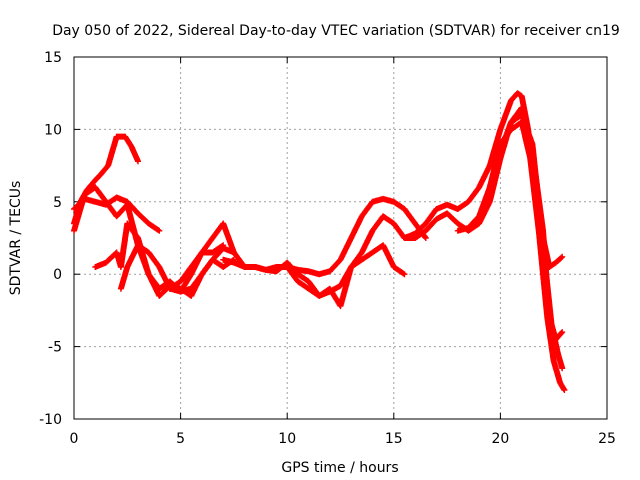 The height and width of the screenshot is (480, 640). Describe the element at coordinates (180, 439) in the screenshot. I see `x-tick-label: 5` at that location.